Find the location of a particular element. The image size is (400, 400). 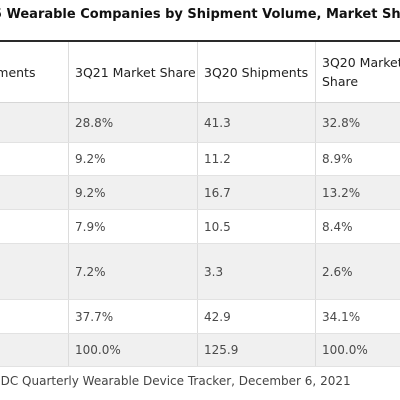

share-3q20-cell: 100.0% is located at coordinates (357, 350).